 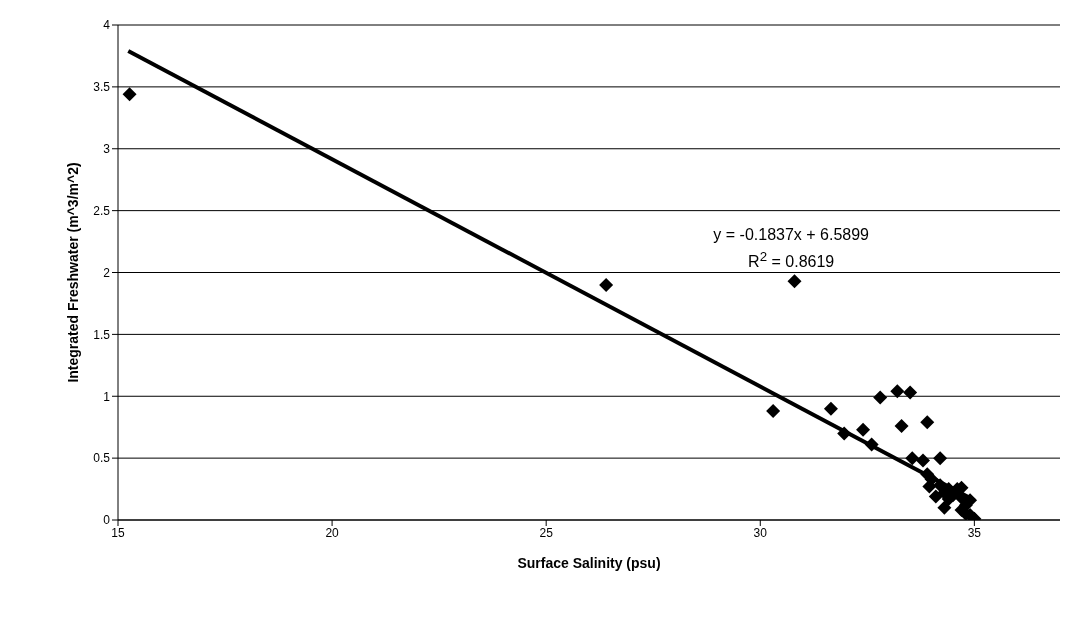 What do you see at coordinates (102, 87) in the screenshot?
I see `y-tick-label: 3.5` at bounding box center [102, 87].